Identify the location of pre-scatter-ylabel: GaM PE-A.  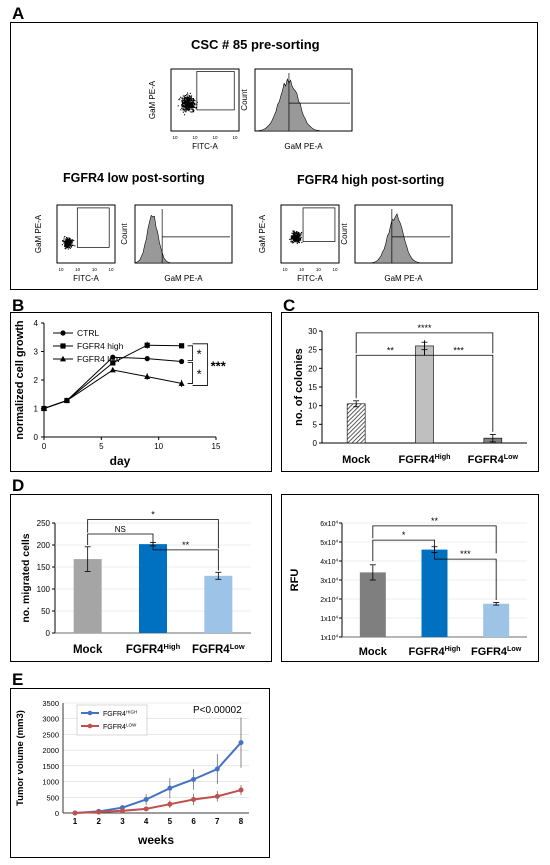
(152, 99).